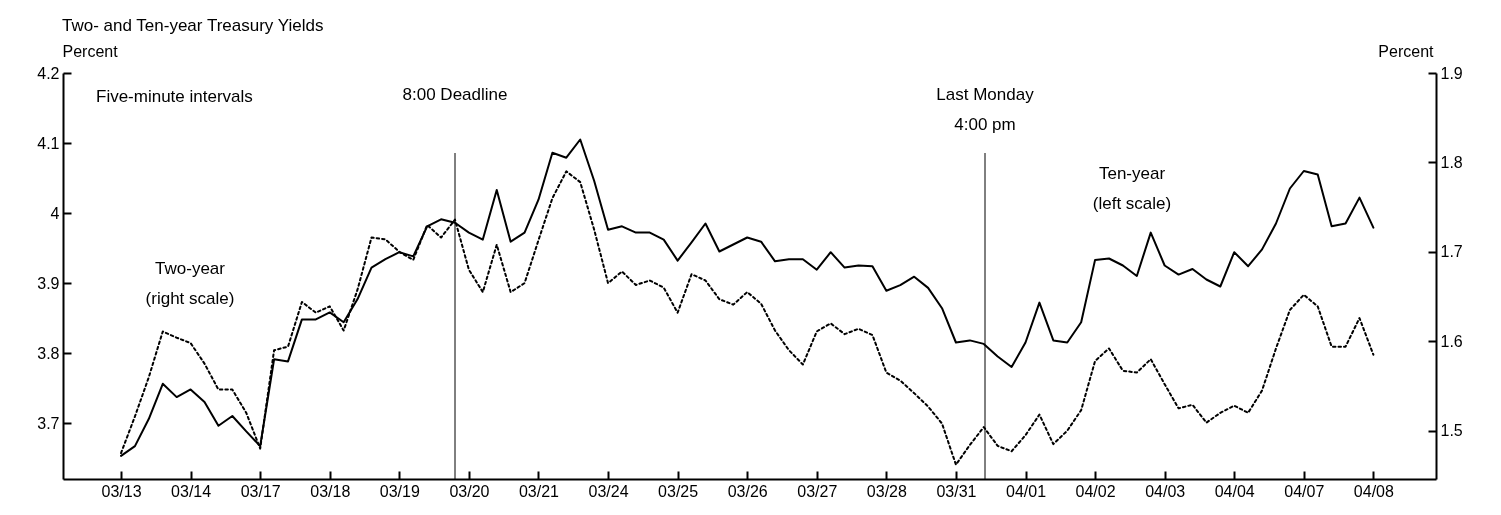 The height and width of the screenshot is (515, 1501). Describe the element at coordinates (1095, 491) in the screenshot. I see `x-tick-label: 04/02` at that location.